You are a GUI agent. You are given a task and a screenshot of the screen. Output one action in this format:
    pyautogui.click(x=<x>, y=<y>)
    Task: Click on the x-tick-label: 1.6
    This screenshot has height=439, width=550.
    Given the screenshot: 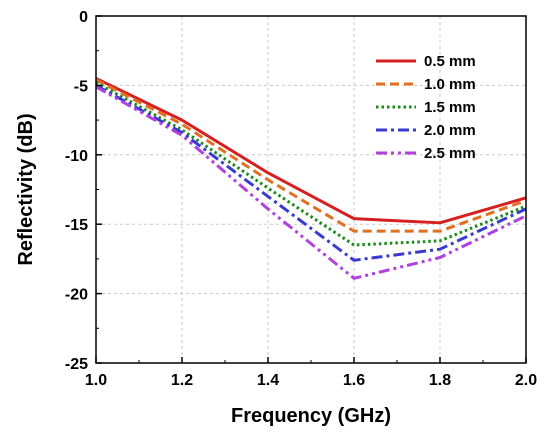 What is the action you would take?
    pyautogui.click(x=354, y=380)
    